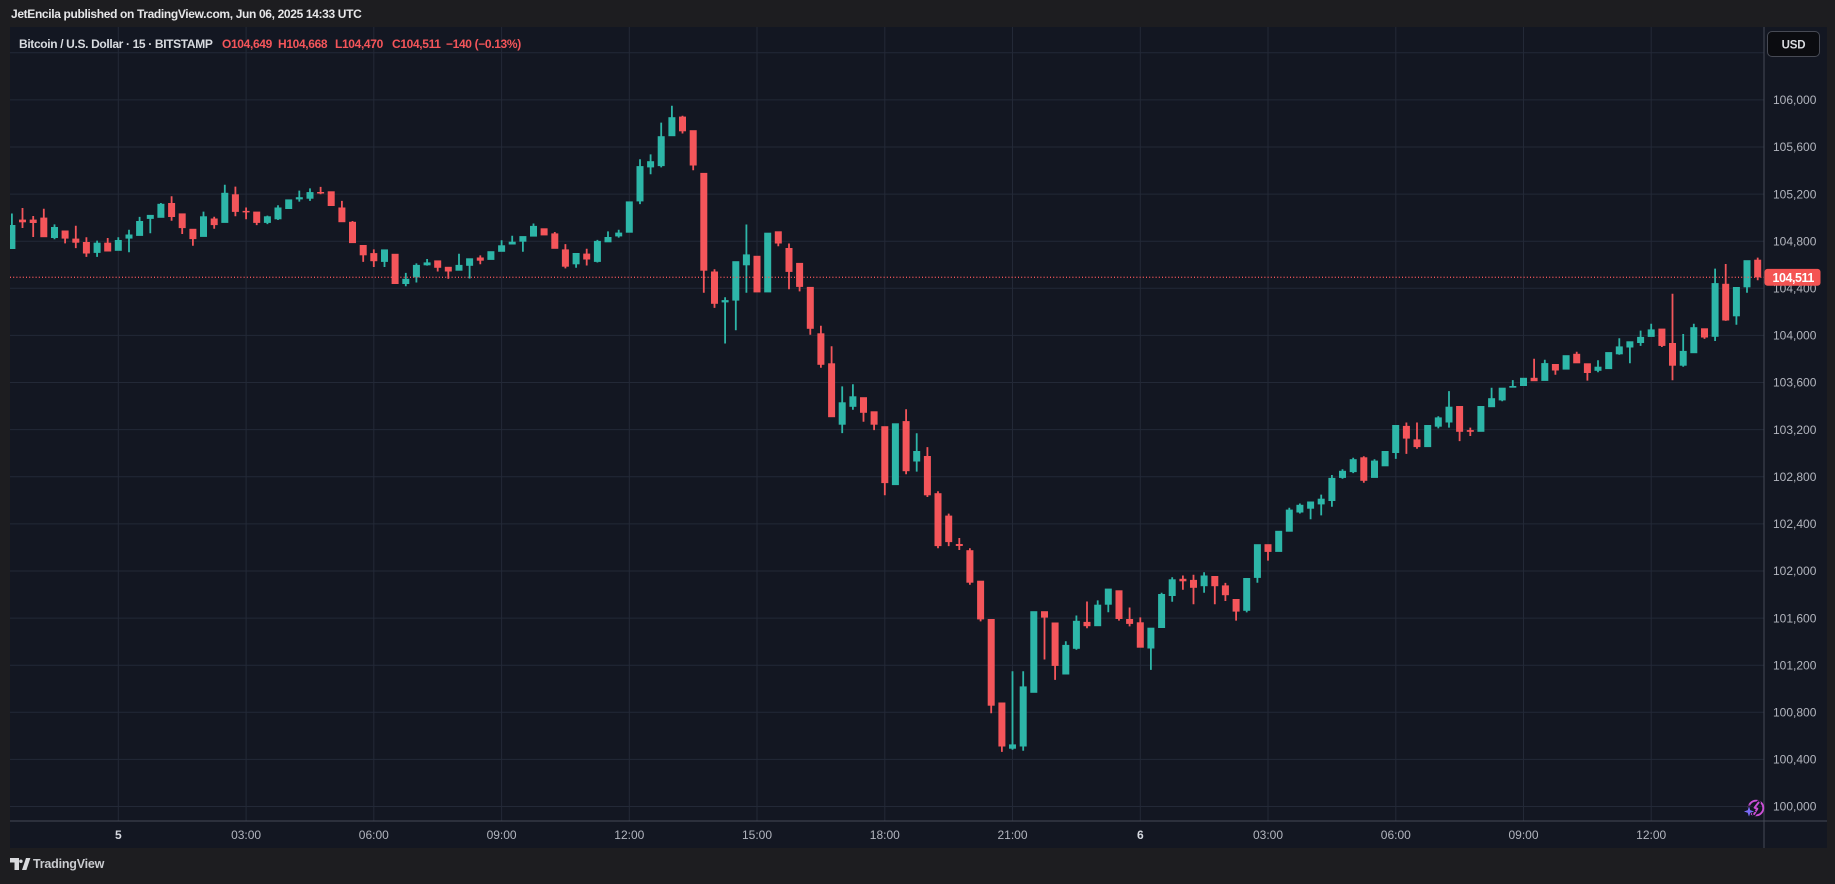 This screenshot has width=1835, height=884. Describe the element at coordinates (885, 835) in the screenshot. I see `svg-text: 18:00` at that location.